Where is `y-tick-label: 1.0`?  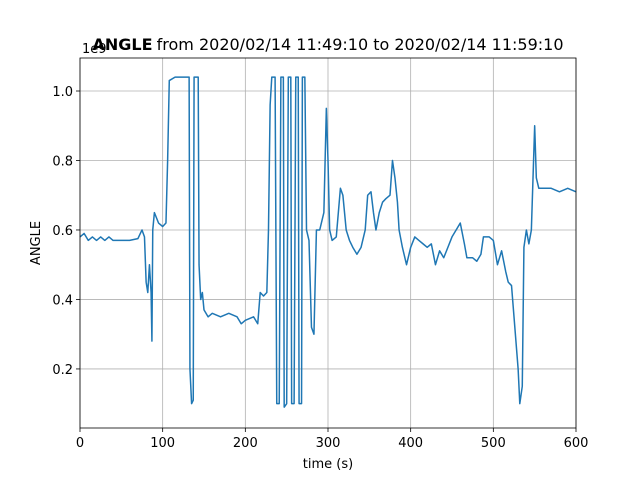
y-tick-label: 1.0 is located at coordinates (62, 92).